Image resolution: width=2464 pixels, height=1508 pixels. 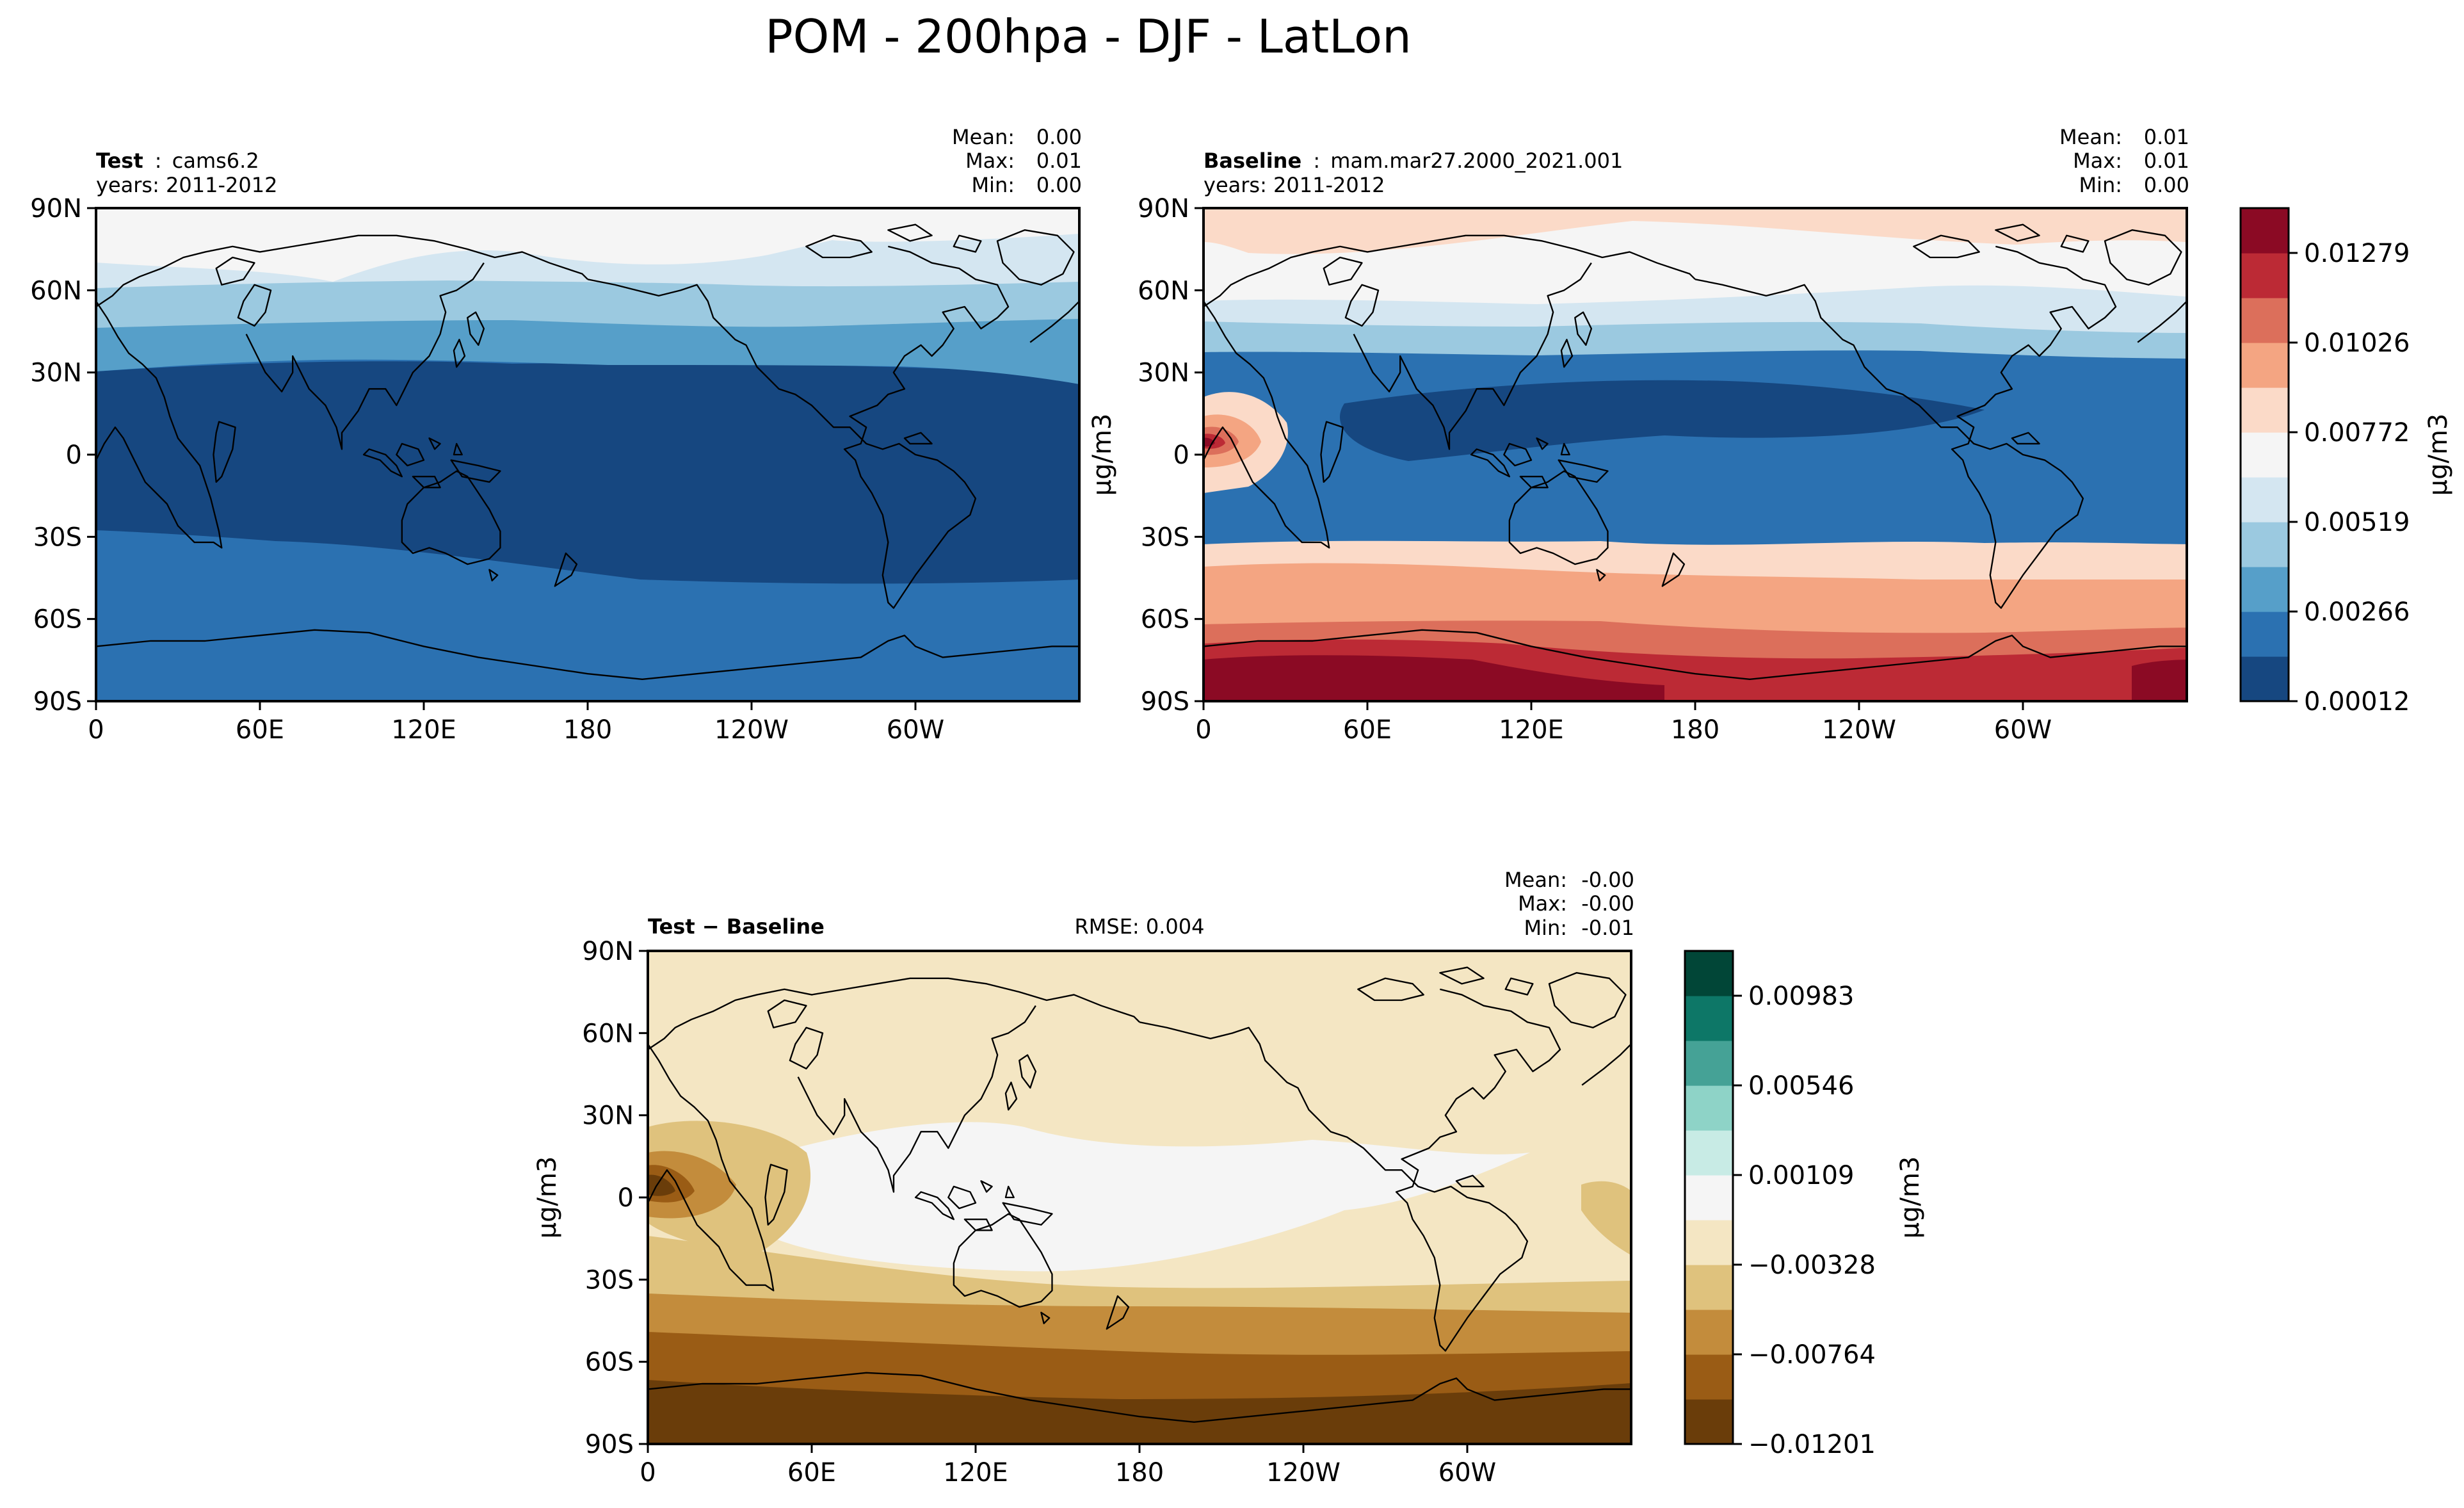 I want to click on baseline-max-value: 0.01, so click(x=2166, y=161).